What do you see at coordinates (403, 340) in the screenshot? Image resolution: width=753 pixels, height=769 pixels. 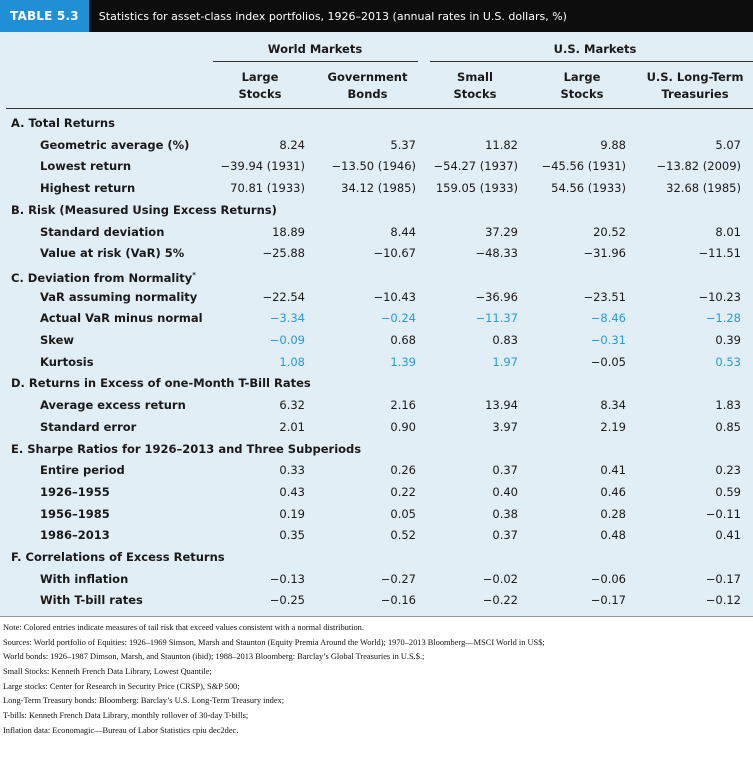 I see `table-cell: 0.68` at bounding box center [403, 340].